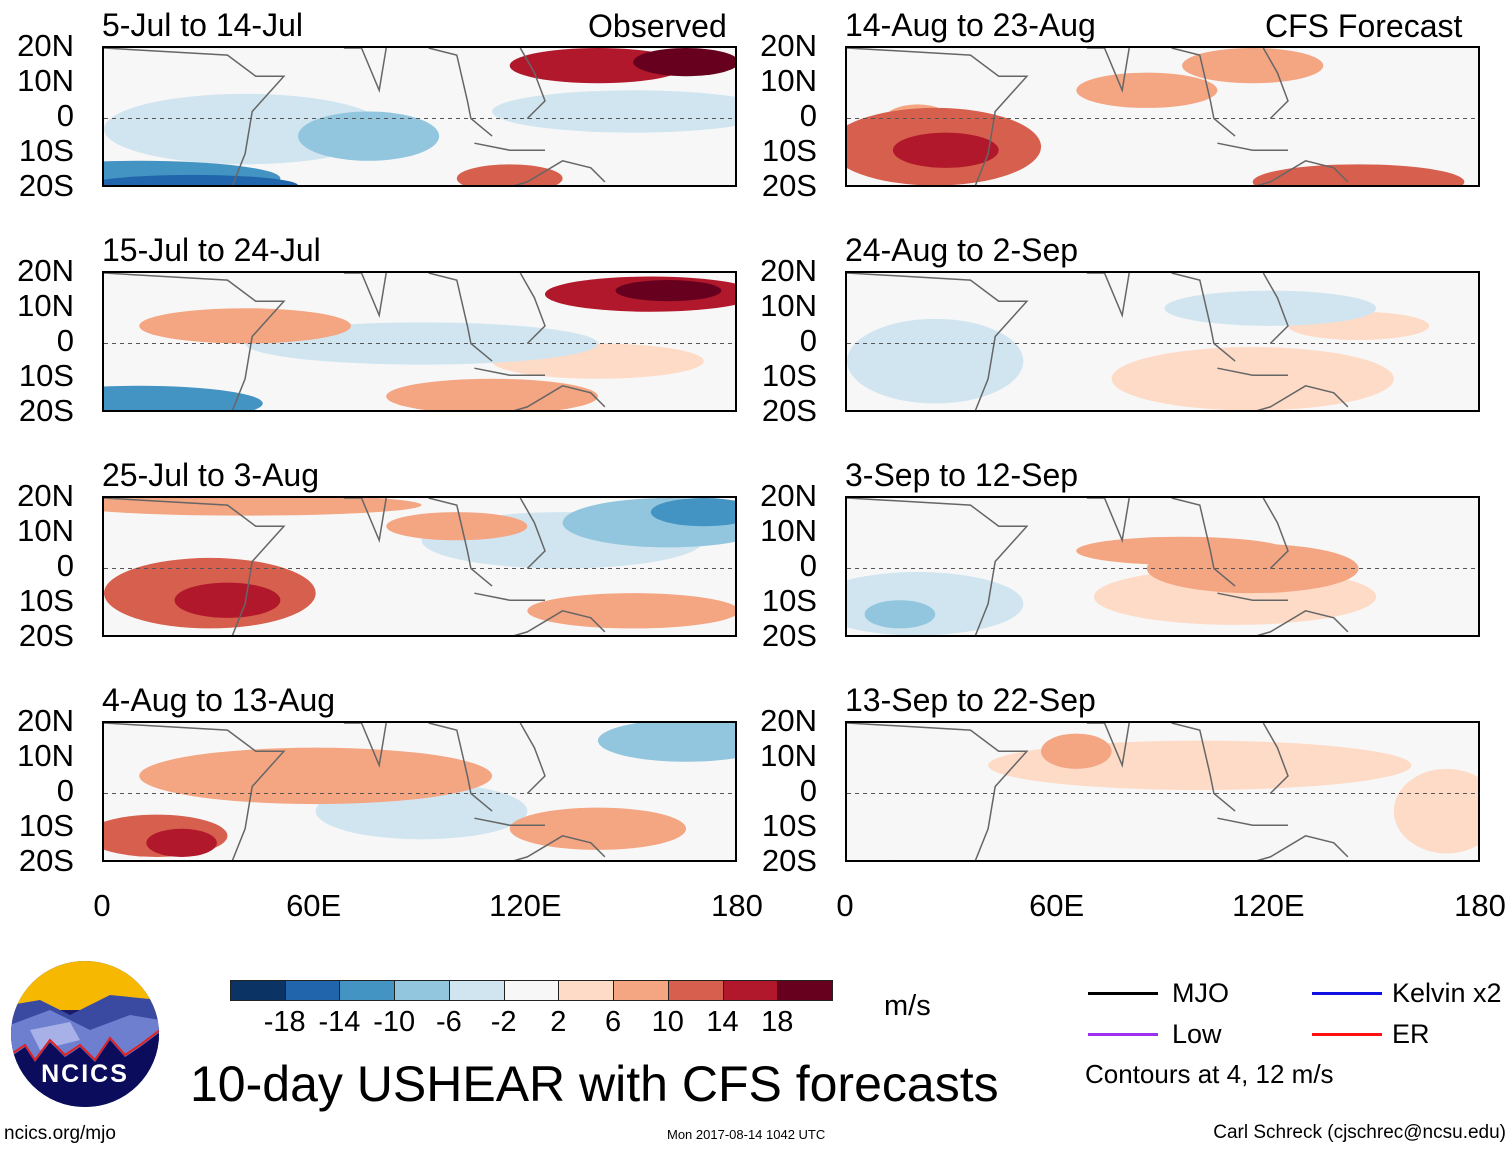 The height and width of the screenshot is (1149, 1510). I want to click on panel-title: 5-Jul to 14-Jul, so click(202, 25).